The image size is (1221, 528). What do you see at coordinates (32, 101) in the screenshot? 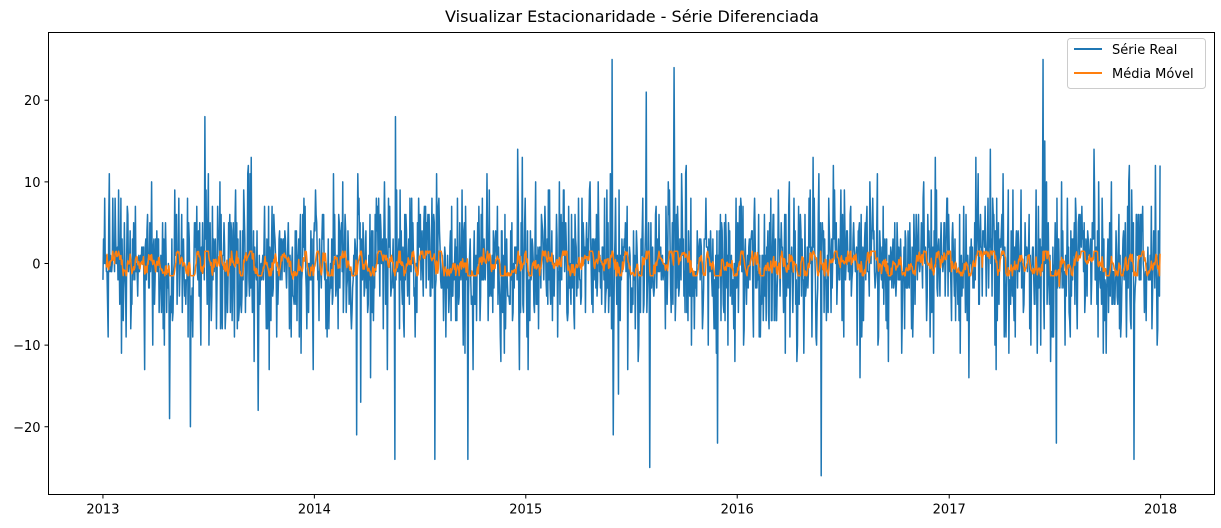
I see `y-tick-label-20: 20` at bounding box center [32, 101].